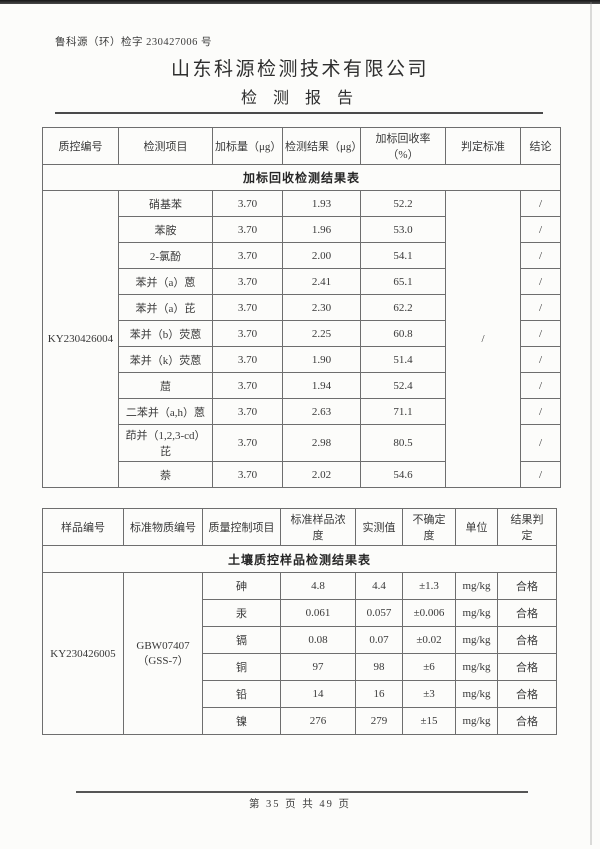 The height and width of the screenshot is (849, 600). I want to click on table-row: 汞 0.061 0.057 ±0.006 mg/kg 合格, so click(300, 613).